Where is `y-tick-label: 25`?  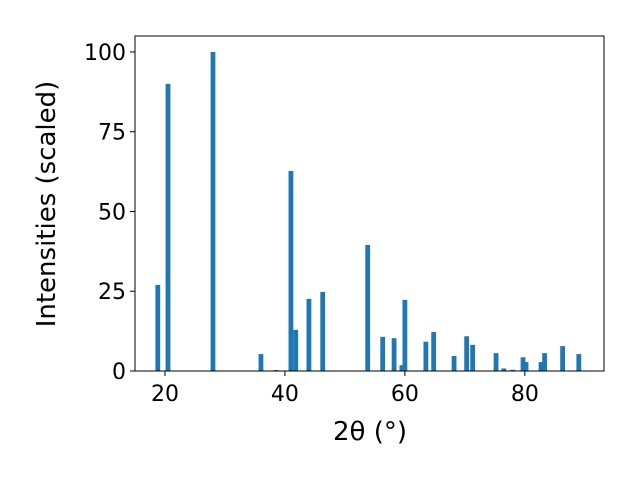
y-tick-label: 25 is located at coordinates (112, 292).